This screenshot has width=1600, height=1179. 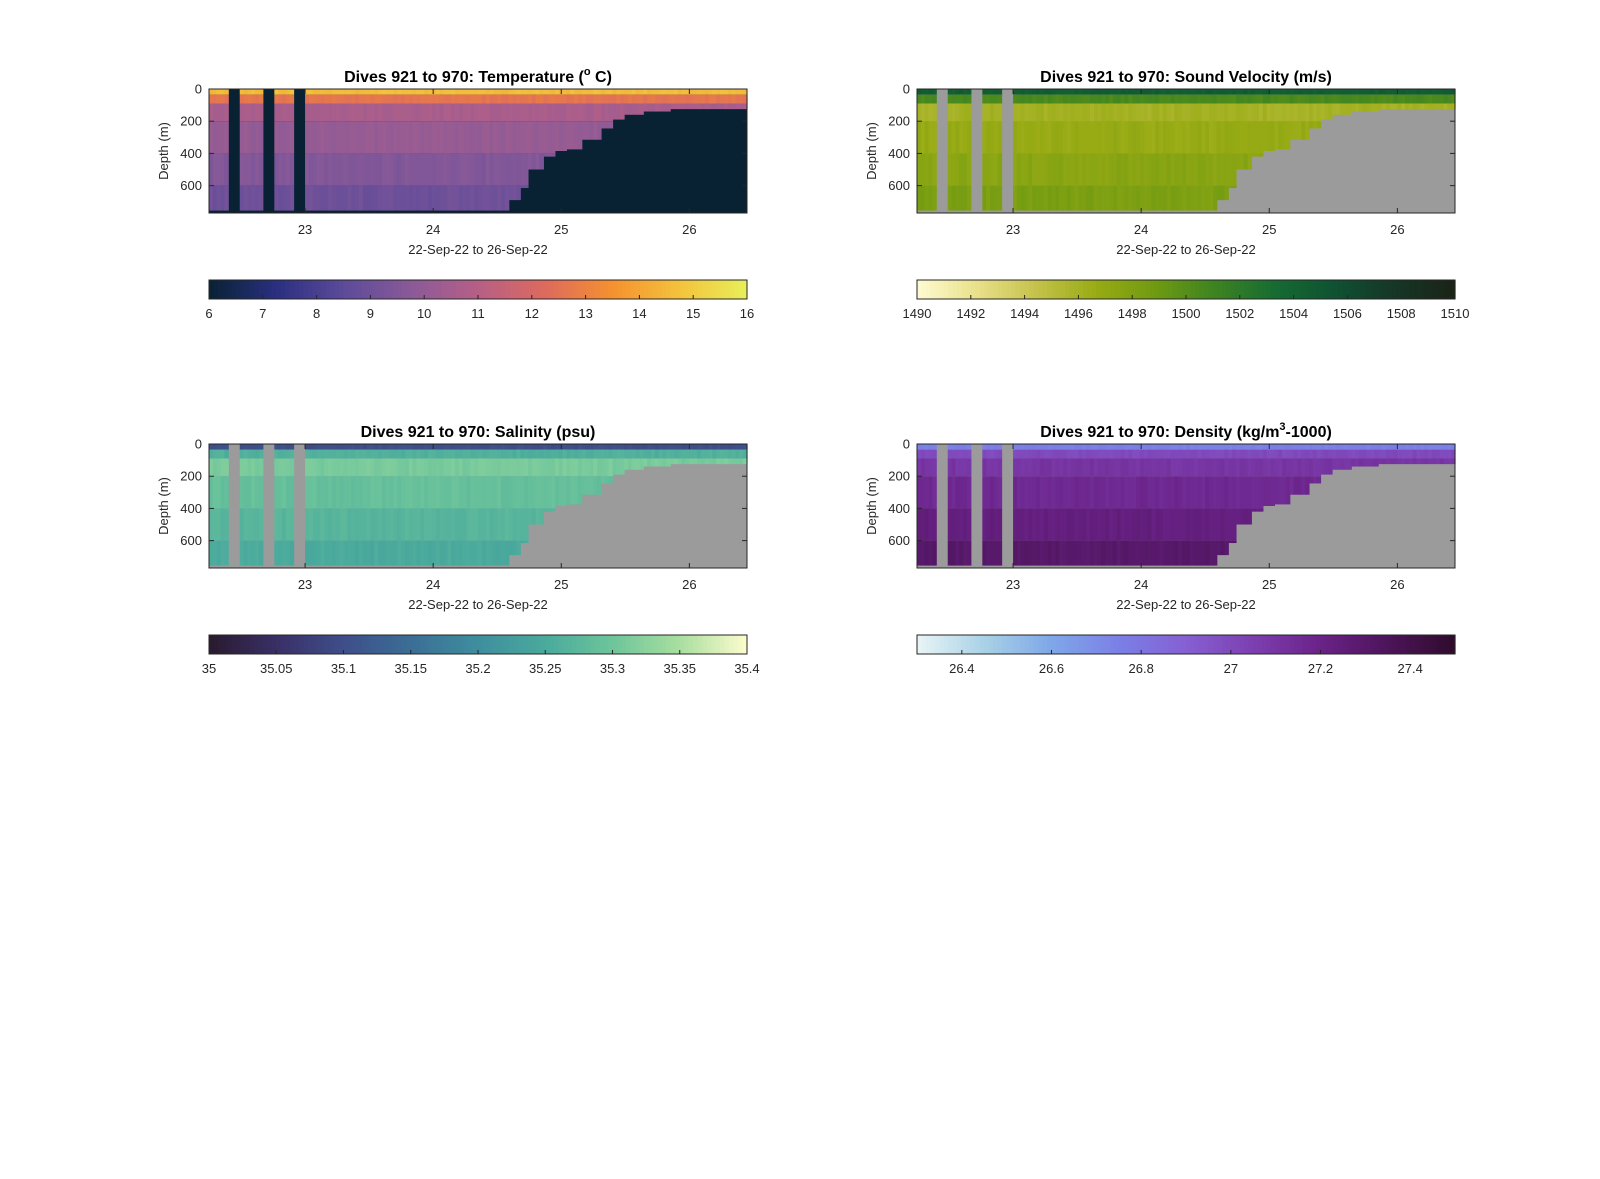 I want to click on colorbar-tick-label: 35.25, so click(x=545, y=668).